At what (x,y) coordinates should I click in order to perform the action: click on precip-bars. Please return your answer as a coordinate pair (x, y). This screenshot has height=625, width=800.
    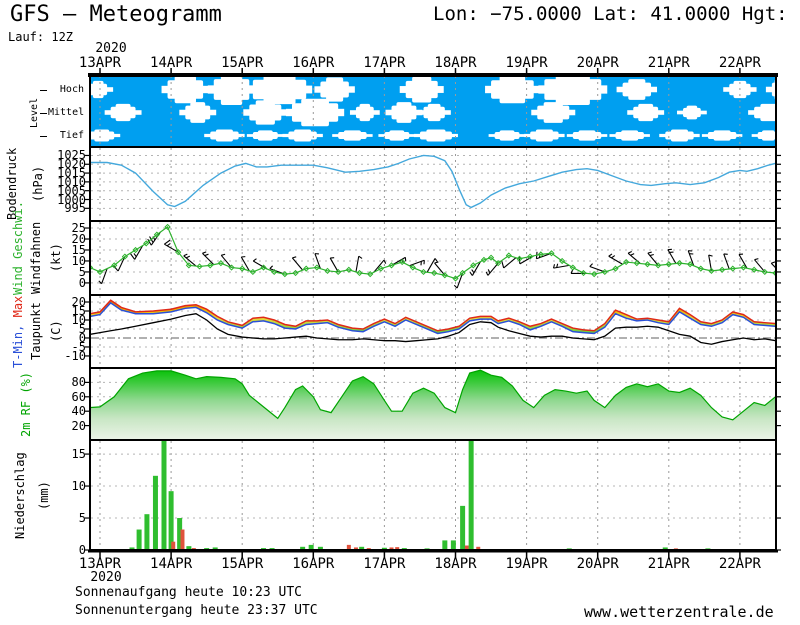
    Looking at the image, I should click on (420, 495).